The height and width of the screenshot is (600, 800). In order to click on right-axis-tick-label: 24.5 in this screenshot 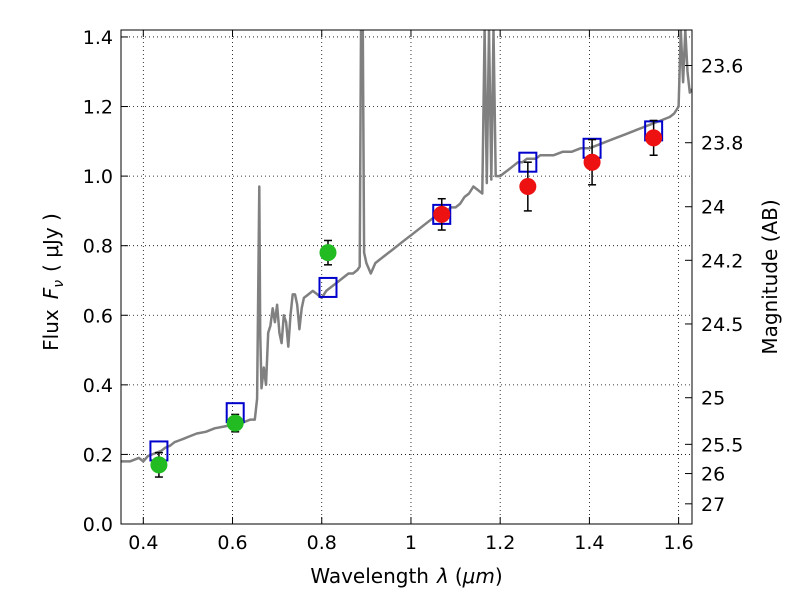, I will do `click(722, 325)`.